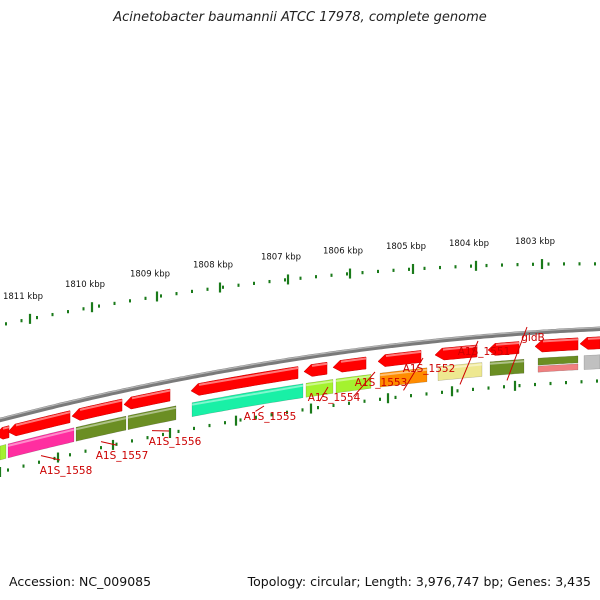  Describe the element at coordinates (66, 471) in the screenshot. I see `gene-label: A1S_1558` at that location.